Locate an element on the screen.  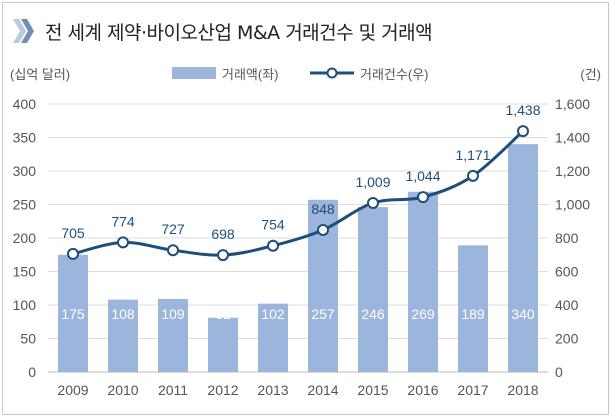
left-tick-label: 50 is located at coordinates (28, 339).